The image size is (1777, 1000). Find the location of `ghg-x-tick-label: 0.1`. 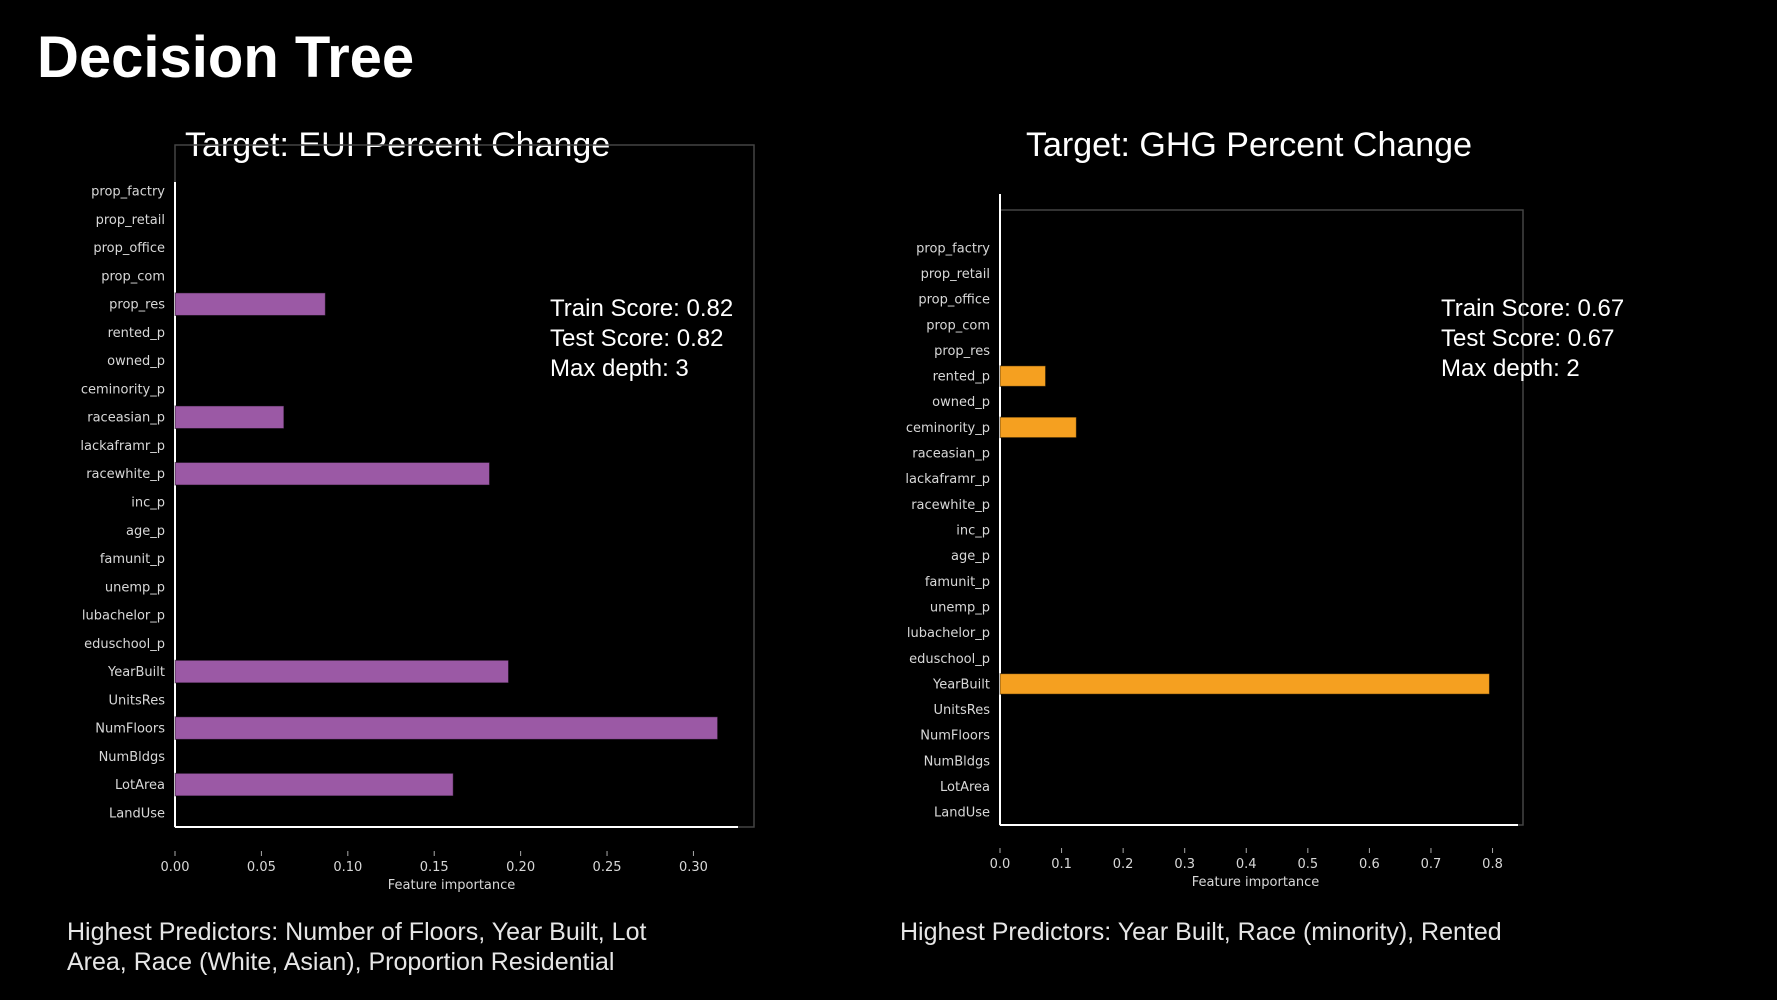

ghg-x-tick-label: 0.1 is located at coordinates (1061, 864).